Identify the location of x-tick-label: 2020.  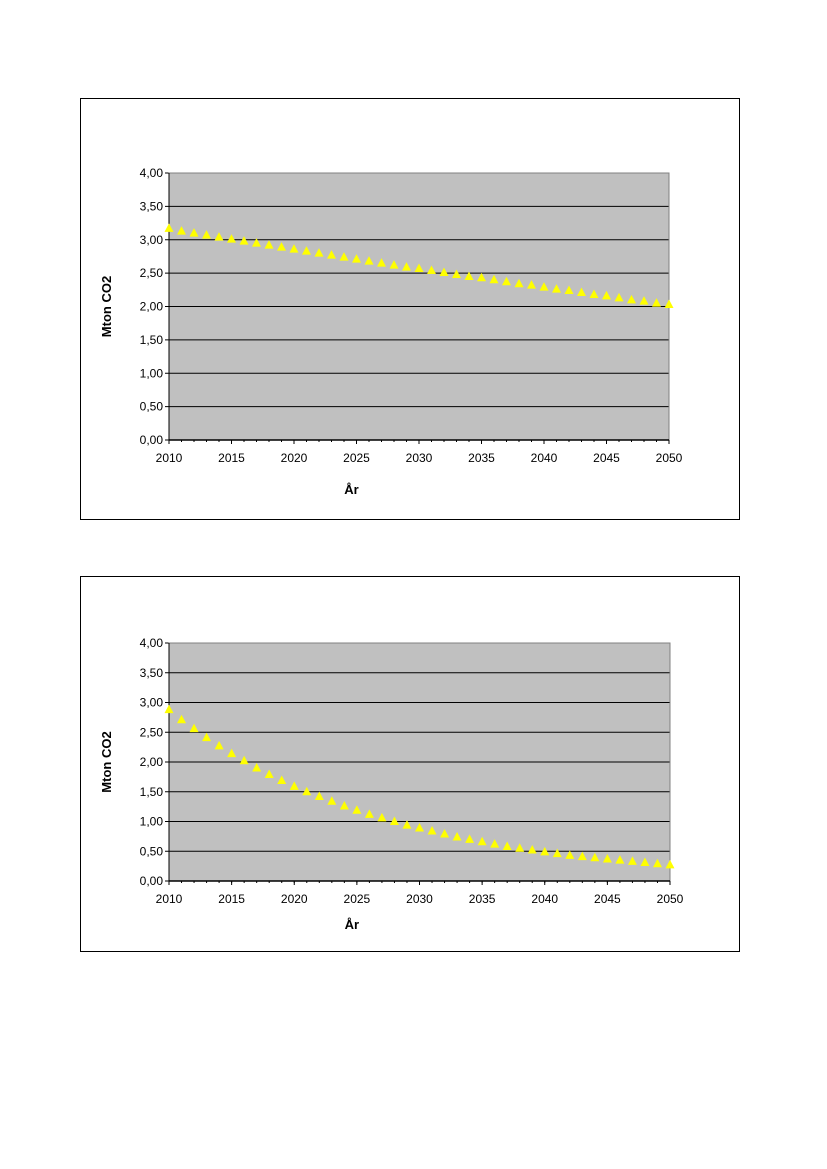
(294, 458).